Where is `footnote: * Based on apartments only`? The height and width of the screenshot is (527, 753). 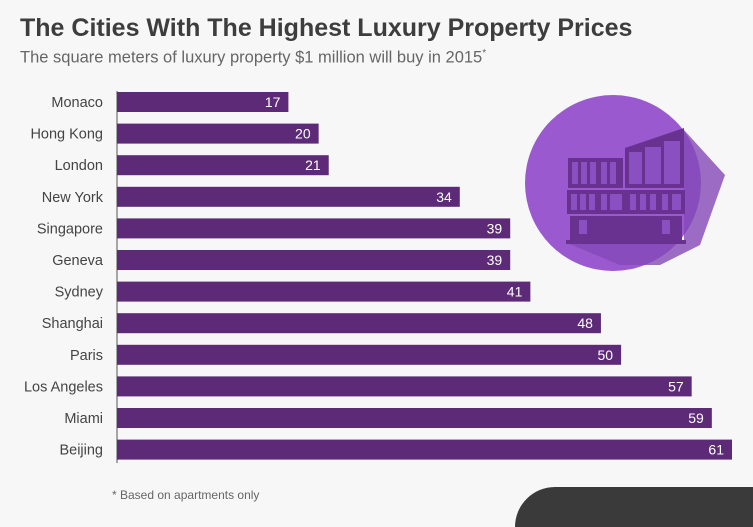
footnote: * Based on apartments only is located at coordinates (186, 495).